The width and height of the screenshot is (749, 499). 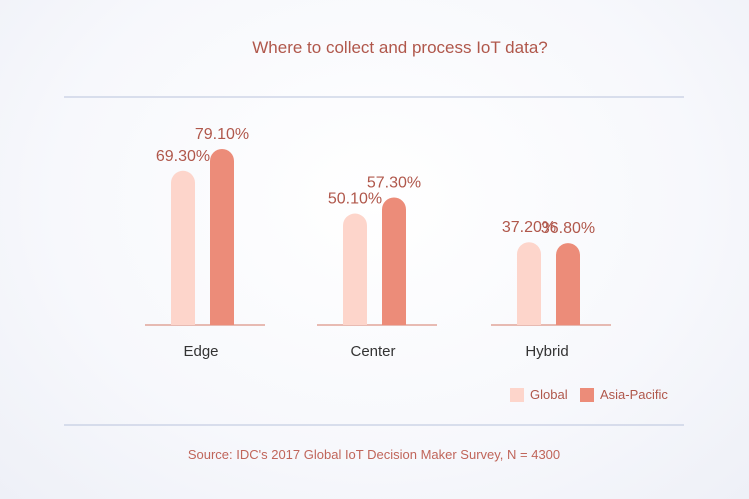 What do you see at coordinates (355, 199) in the screenshot?
I see `data-label-center-0: 50.10%` at bounding box center [355, 199].